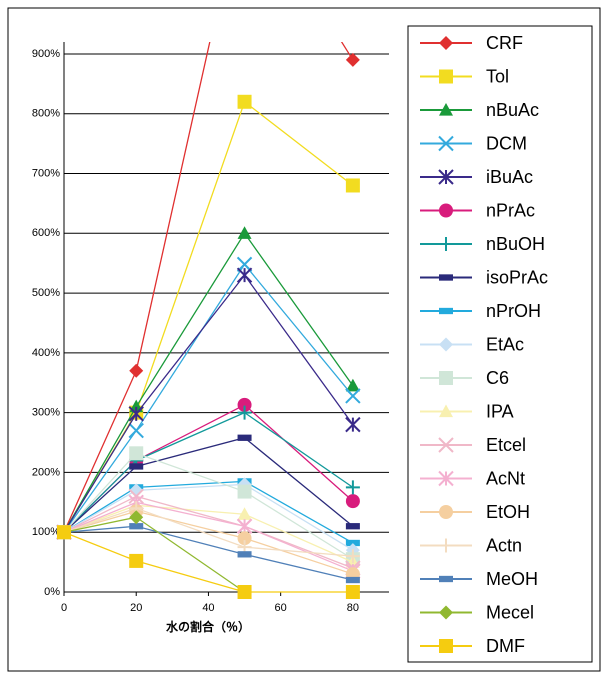  Describe the element at coordinates (508, 512) in the screenshot. I see `legend-label: EtOH` at that location.